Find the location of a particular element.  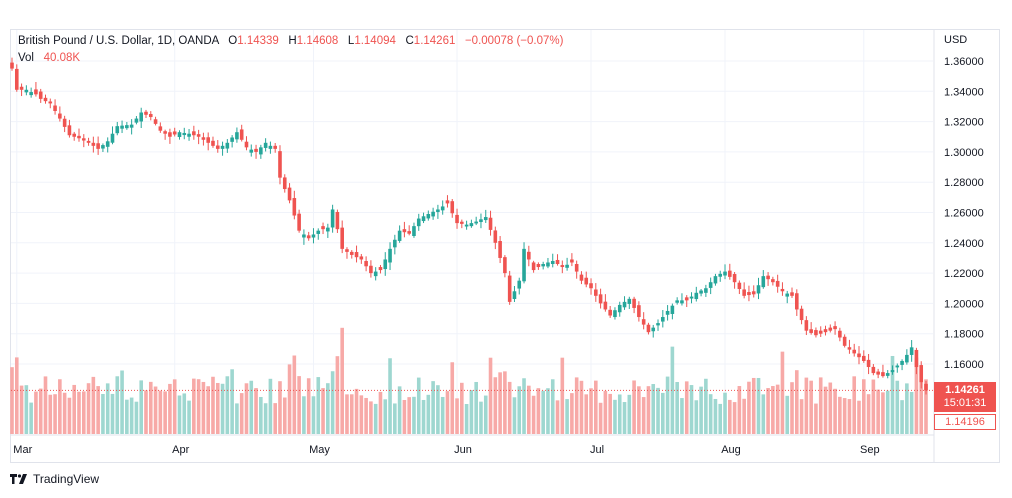

bar-countdown: 15:01:31 is located at coordinates (965, 403).